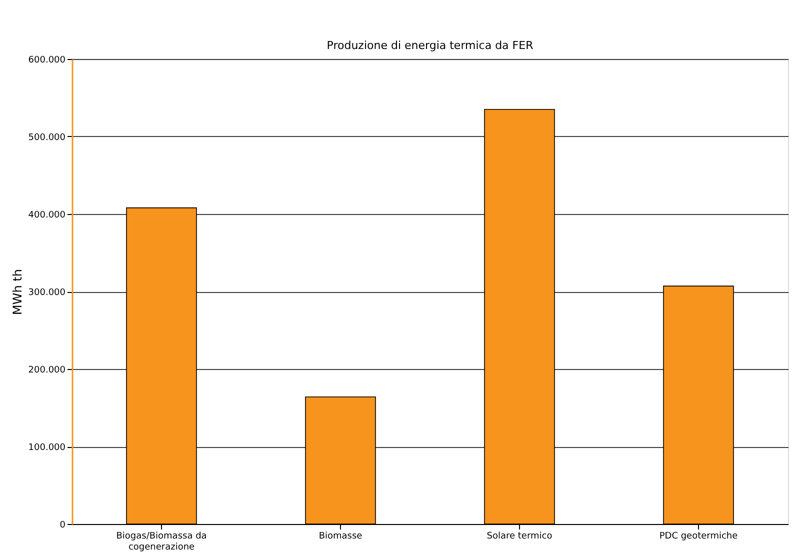 The height and width of the screenshot is (559, 796). I want to click on x-tick-label: Solare termico, so click(519, 537).